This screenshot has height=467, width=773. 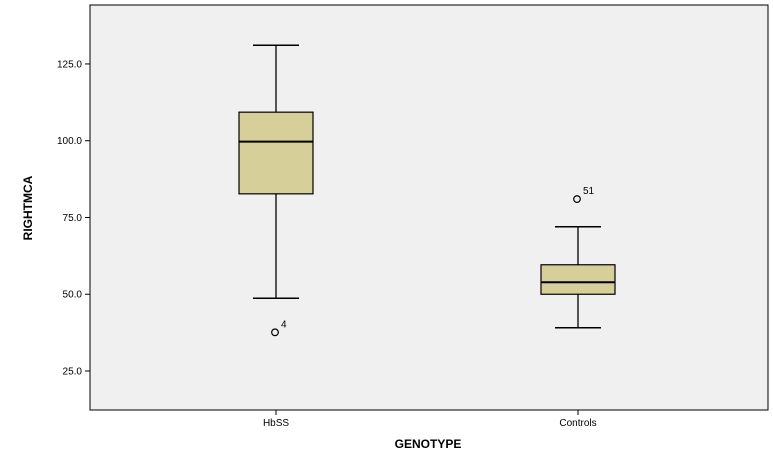 I want to click on y-tick-label: 100.0, so click(x=69, y=141).